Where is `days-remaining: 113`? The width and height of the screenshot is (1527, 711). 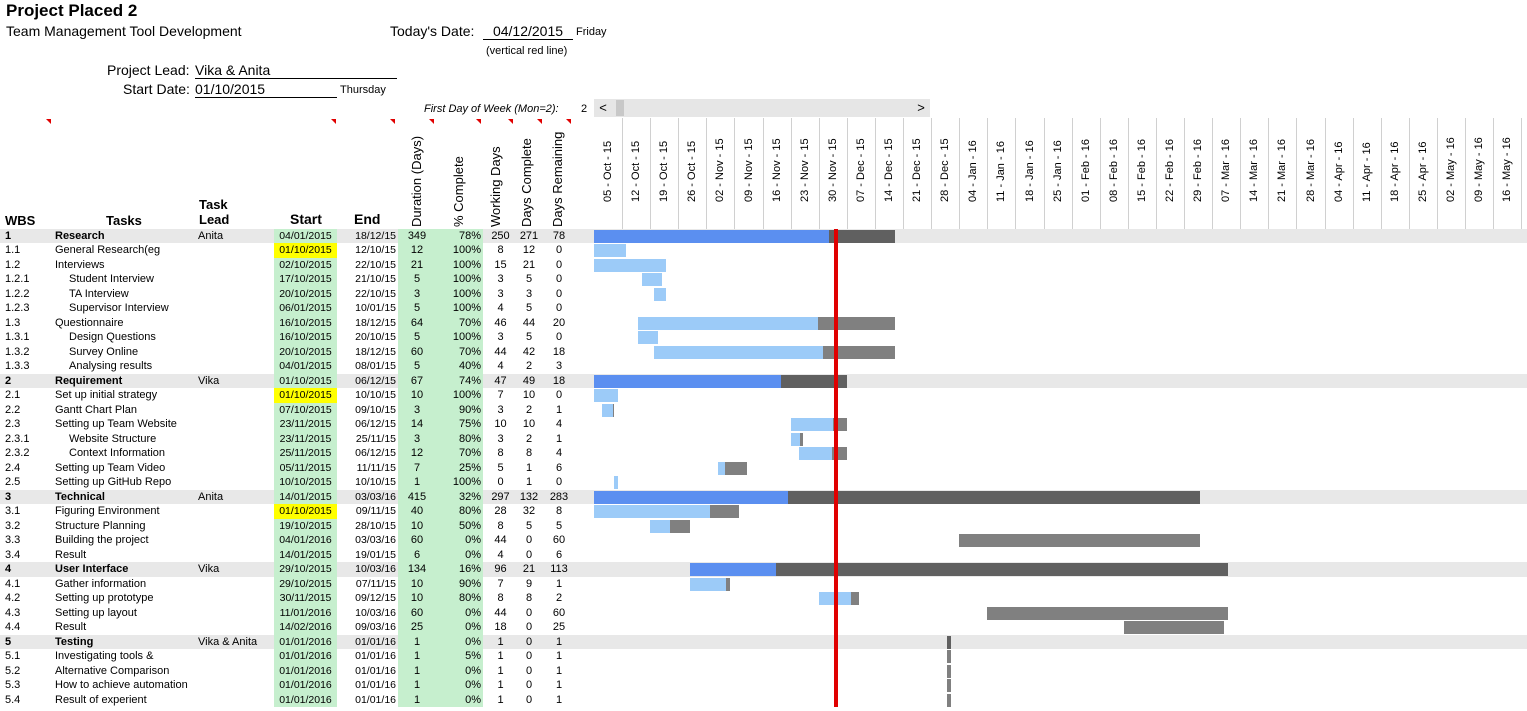 days-remaining: 113 is located at coordinates (559, 569).